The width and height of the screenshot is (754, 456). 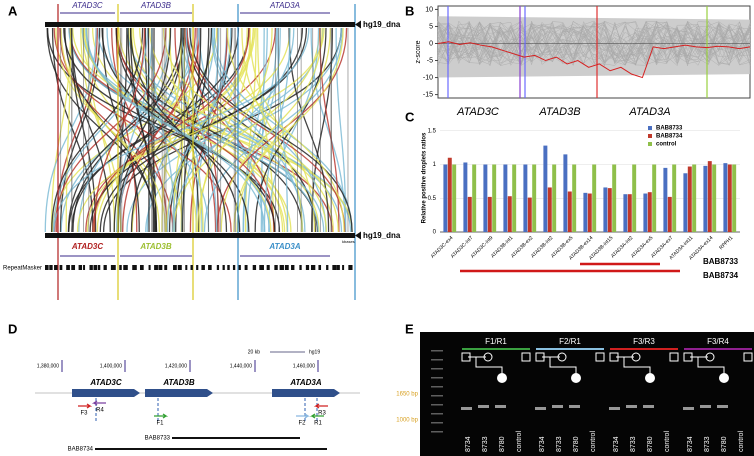 I want to click on panel-letter: D, so click(x=12, y=328).